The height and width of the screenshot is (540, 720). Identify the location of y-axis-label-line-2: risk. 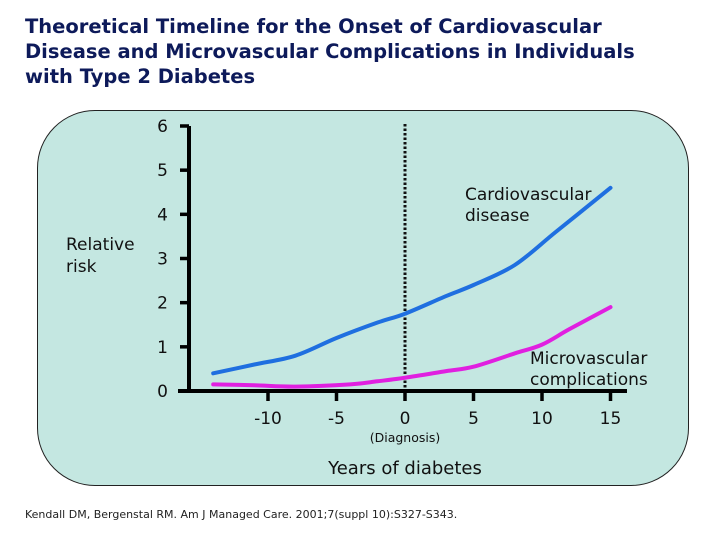
(81, 267).